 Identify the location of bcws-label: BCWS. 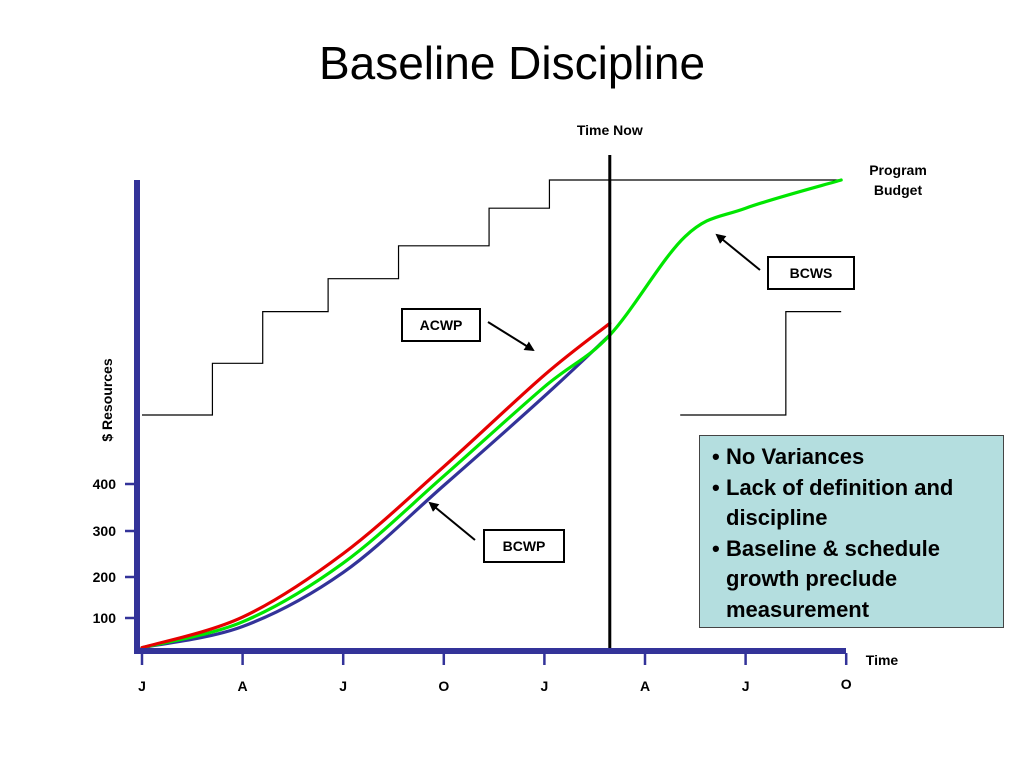
(811, 273).